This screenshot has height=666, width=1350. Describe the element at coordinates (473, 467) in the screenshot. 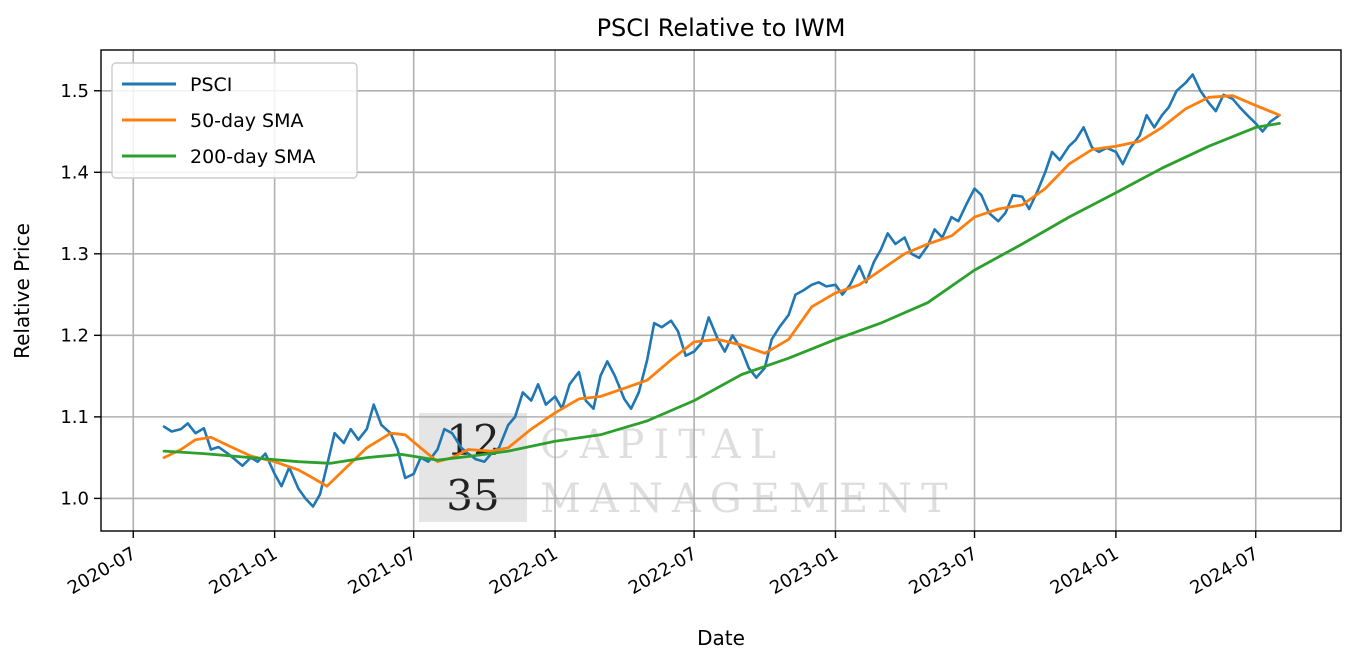

I see `watermark-logo-box` at that location.